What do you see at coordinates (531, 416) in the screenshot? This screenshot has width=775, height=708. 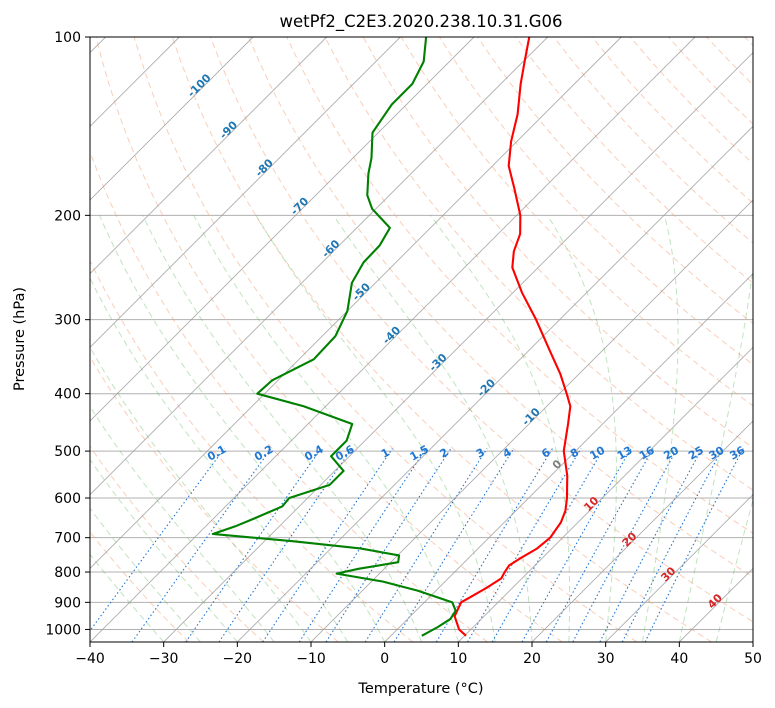 I see `isotherm-label: -10` at bounding box center [531, 416].